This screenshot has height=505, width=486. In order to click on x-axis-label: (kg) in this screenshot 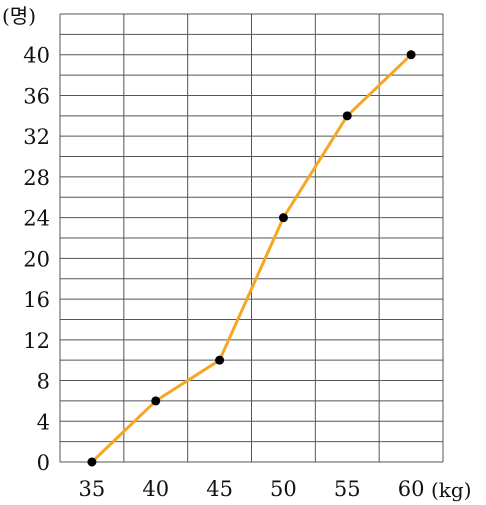, I will do `click(451, 490)`.